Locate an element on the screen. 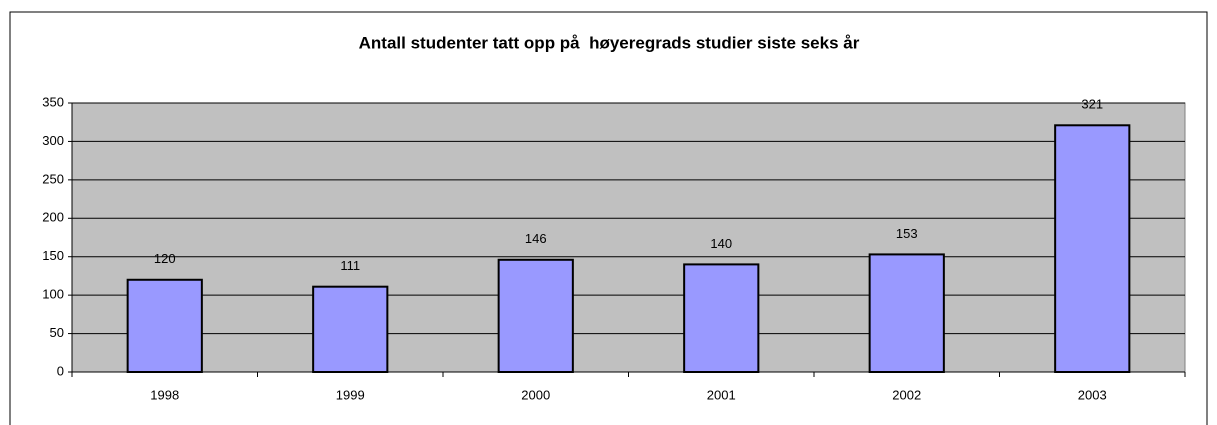 The image size is (1217, 425). x-tick-label: 1999 is located at coordinates (350, 394).